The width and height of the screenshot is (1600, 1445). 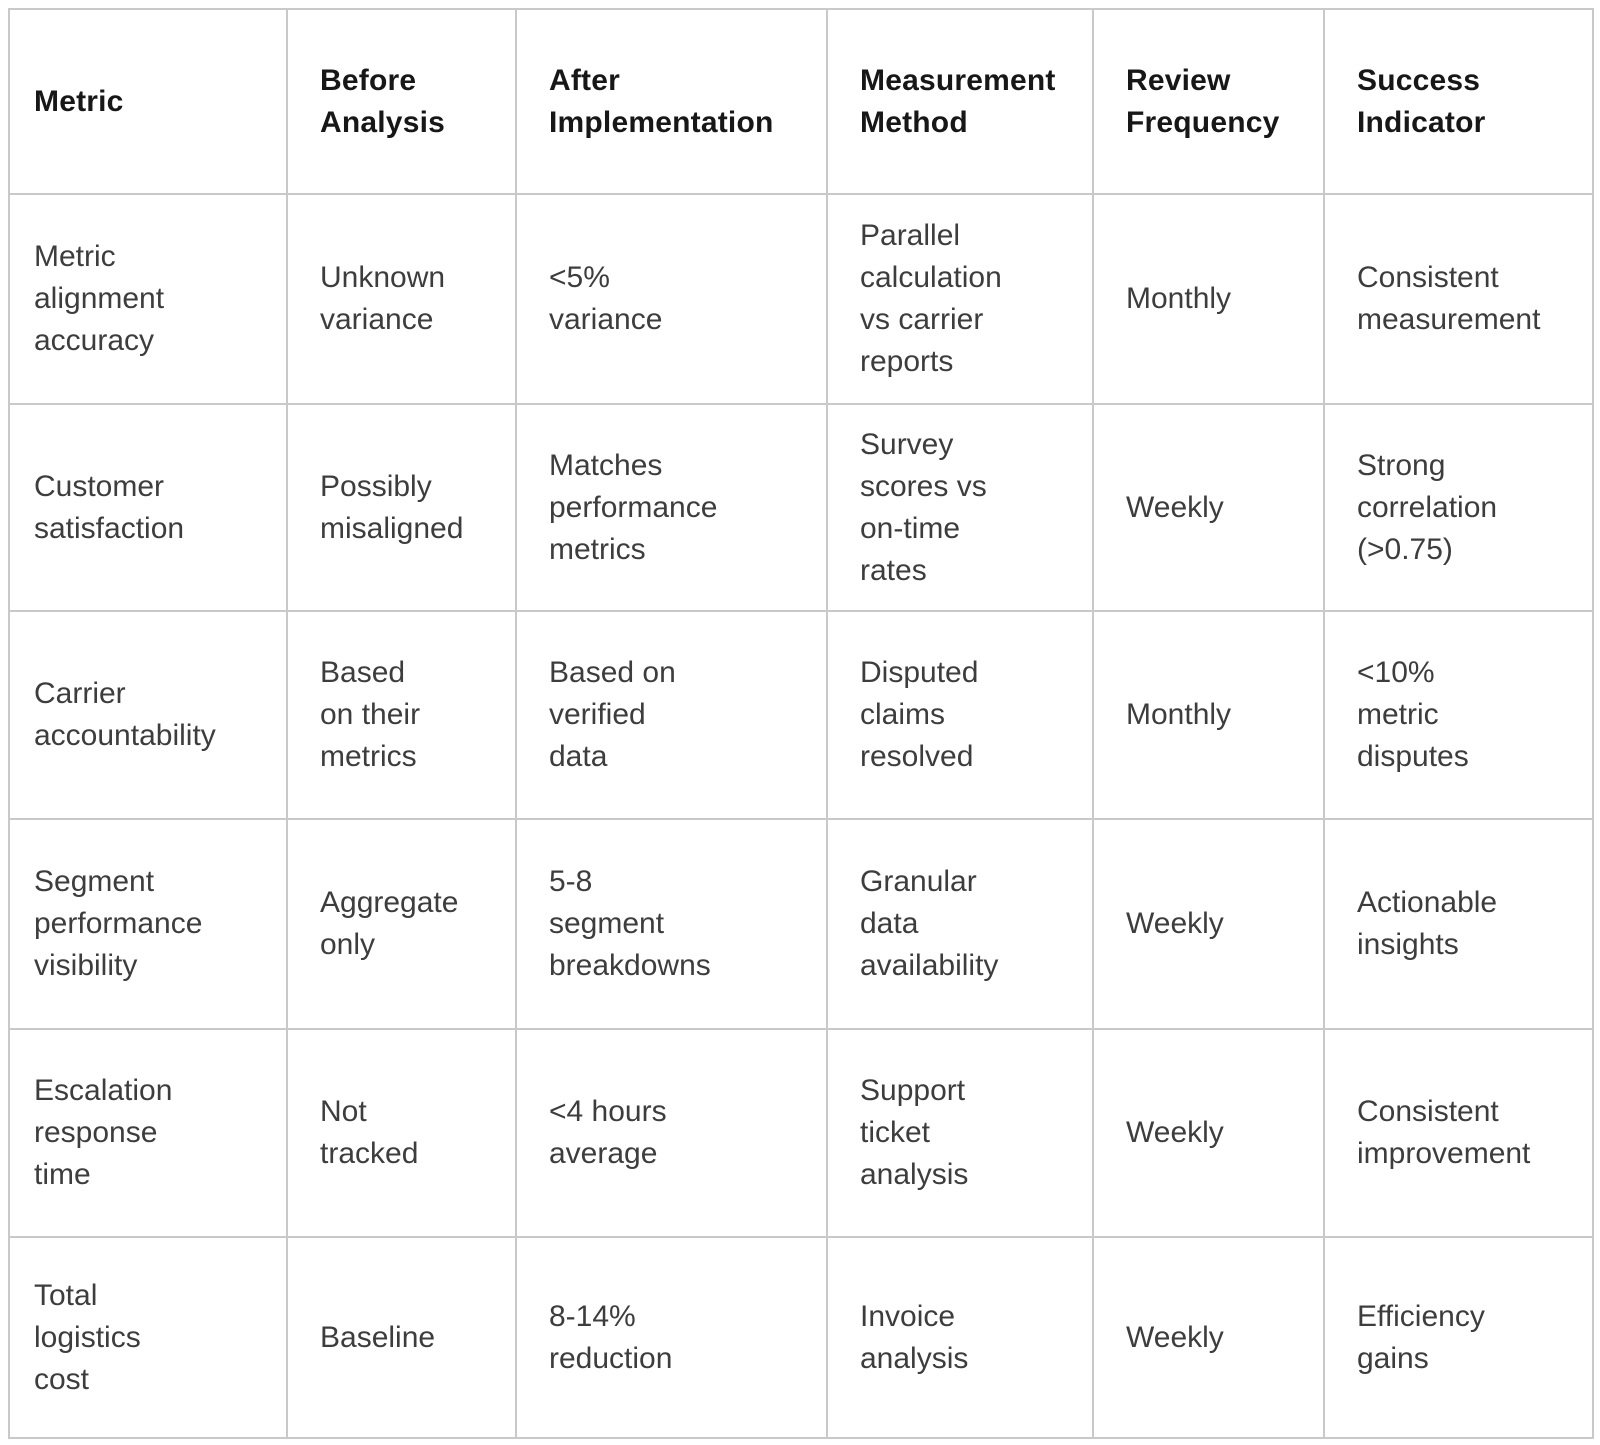 I want to click on table-cell: Strong correlation (>0.75), so click(x=1458, y=507).